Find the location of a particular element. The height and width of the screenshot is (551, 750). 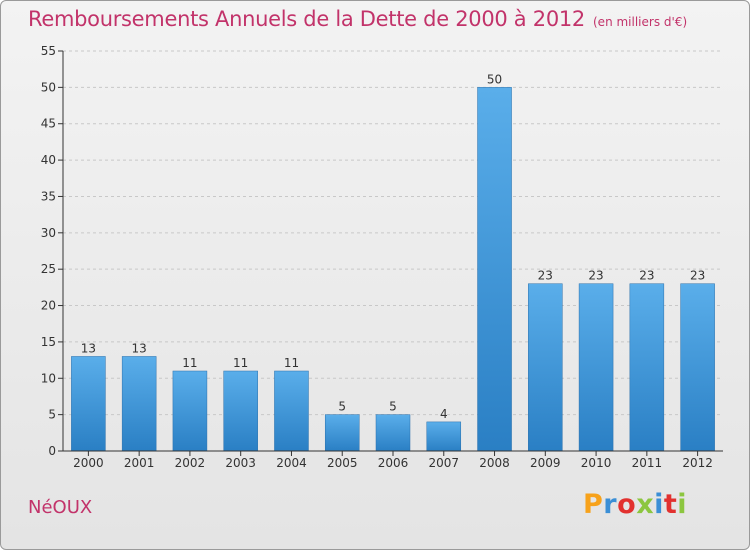

bar-2000 is located at coordinates (88, 404).